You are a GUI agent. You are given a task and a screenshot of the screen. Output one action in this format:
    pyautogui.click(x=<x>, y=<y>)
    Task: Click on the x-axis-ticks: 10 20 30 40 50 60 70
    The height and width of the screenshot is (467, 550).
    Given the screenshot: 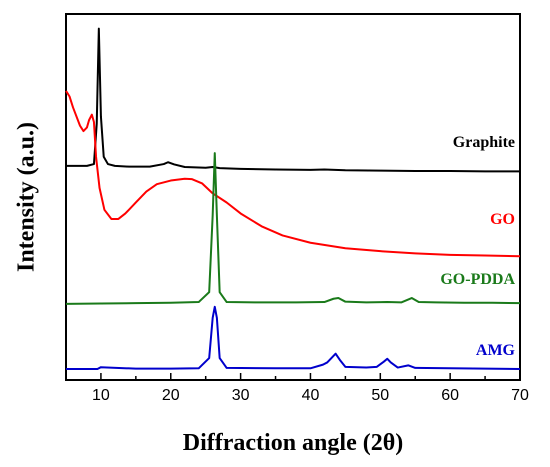 What is the action you would take?
    pyautogui.click(x=297, y=388)
    